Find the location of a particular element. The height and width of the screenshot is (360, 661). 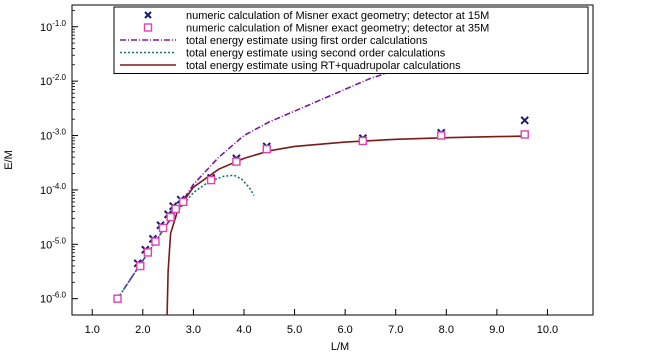

x-tick-label: 6.0 is located at coordinates (344, 330).